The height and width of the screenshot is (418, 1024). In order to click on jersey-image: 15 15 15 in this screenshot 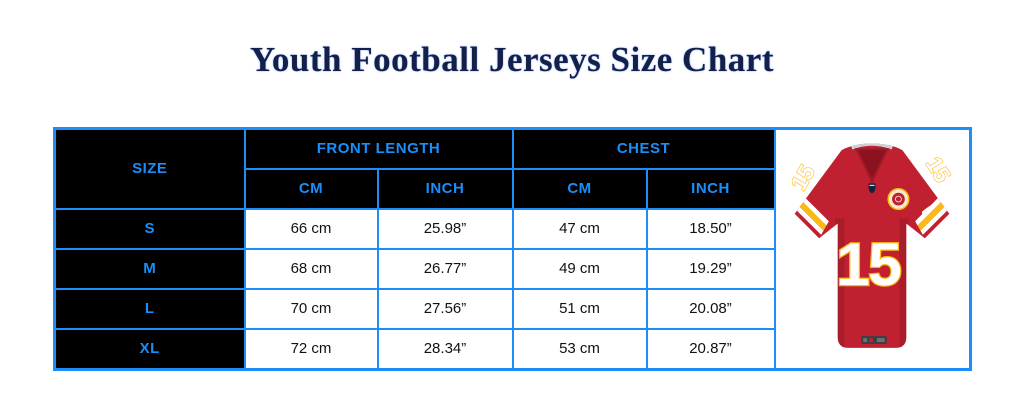, I will do `click(873, 249)`.